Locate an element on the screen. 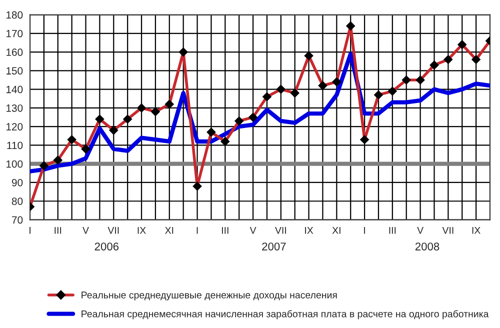  y-tick-label: 80 is located at coordinates (17, 201).